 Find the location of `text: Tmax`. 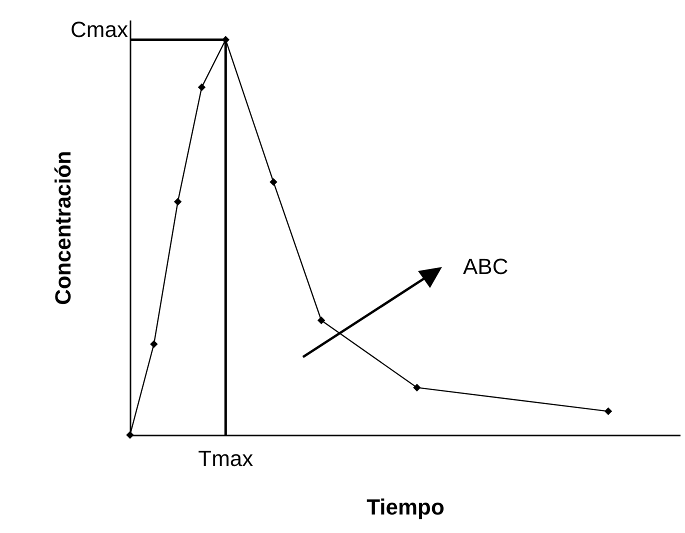

text: Tmax is located at coordinates (226, 458).